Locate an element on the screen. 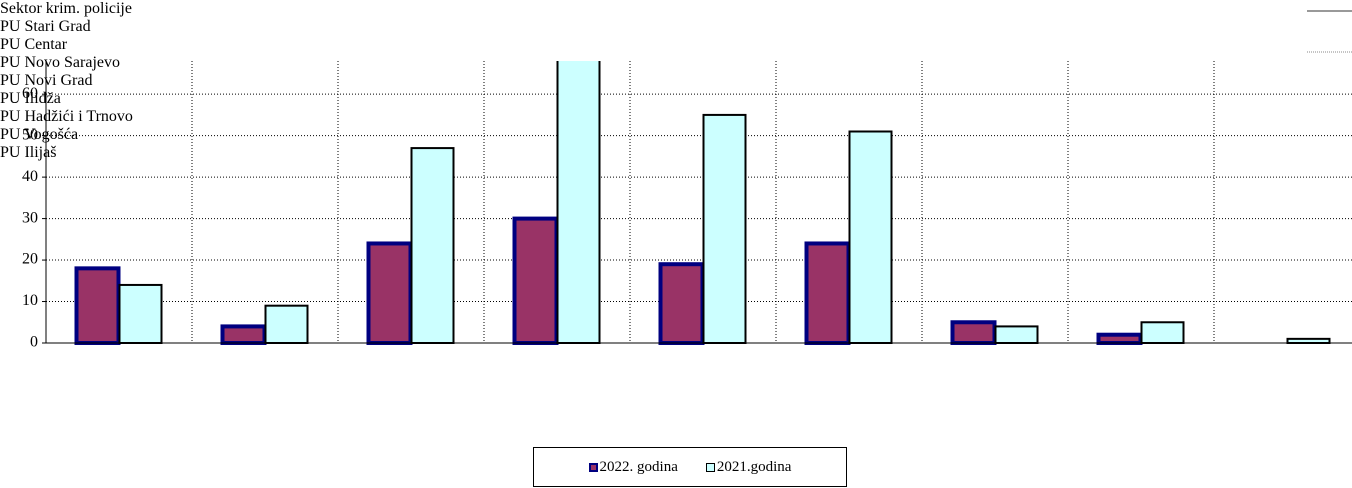 This screenshot has height=488, width=1352. y-tick-label: 40 is located at coordinates (30, 176).